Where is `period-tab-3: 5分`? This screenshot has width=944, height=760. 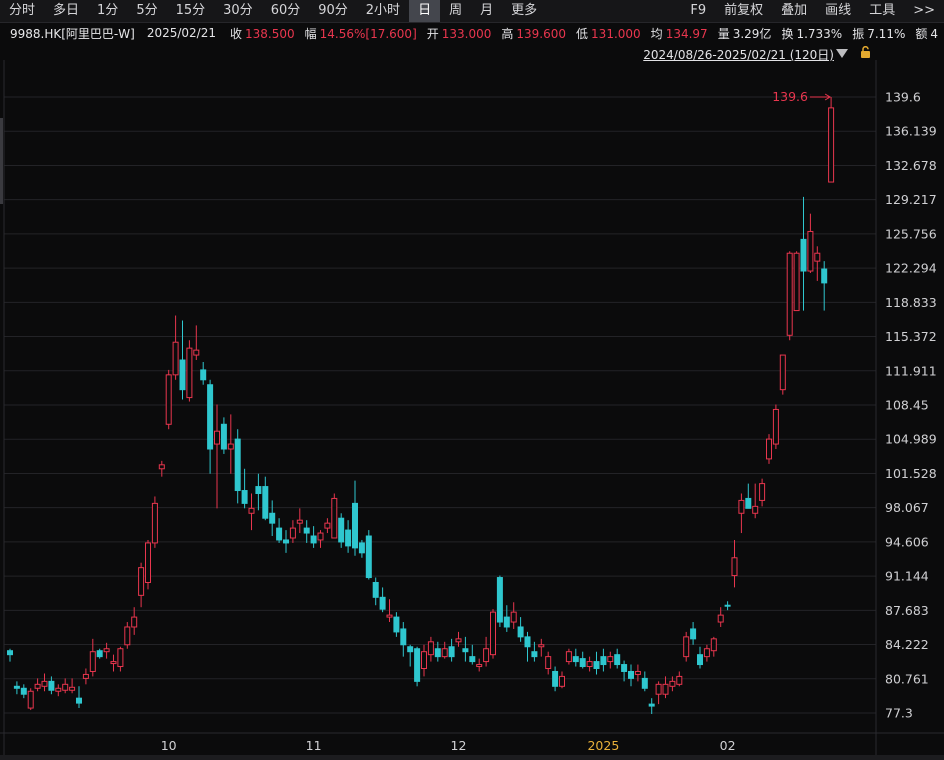
period-tab-3: 5分 is located at coordinates (147, 10).